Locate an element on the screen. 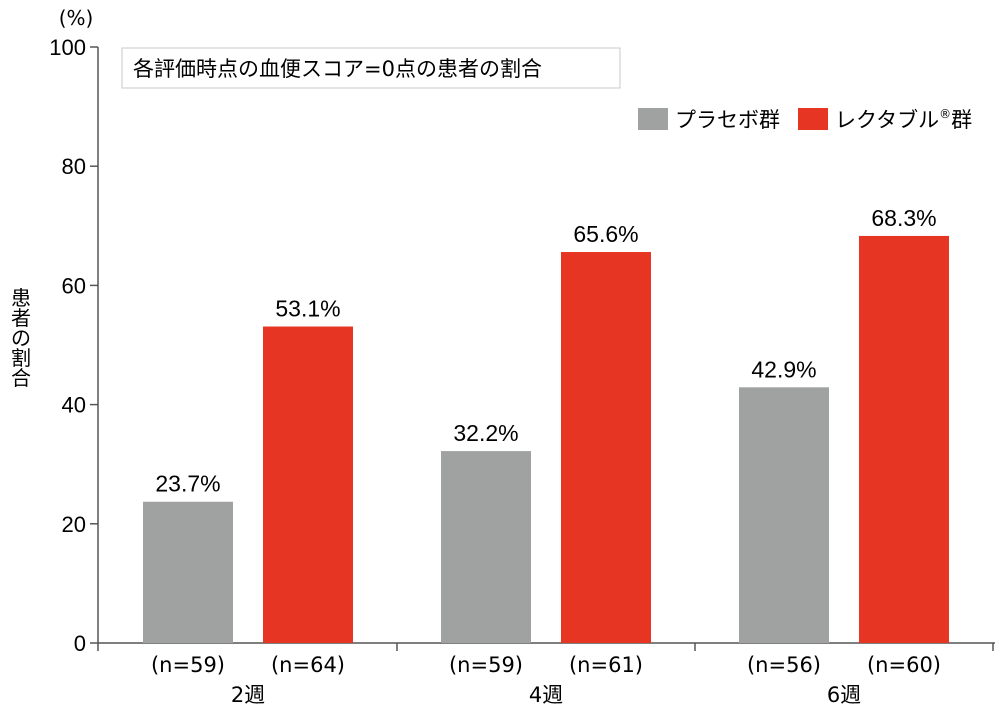 This screenshot has height=711, width=1001. legend-label-placebo: プラセボ群 is located at coordinates (727, 120).